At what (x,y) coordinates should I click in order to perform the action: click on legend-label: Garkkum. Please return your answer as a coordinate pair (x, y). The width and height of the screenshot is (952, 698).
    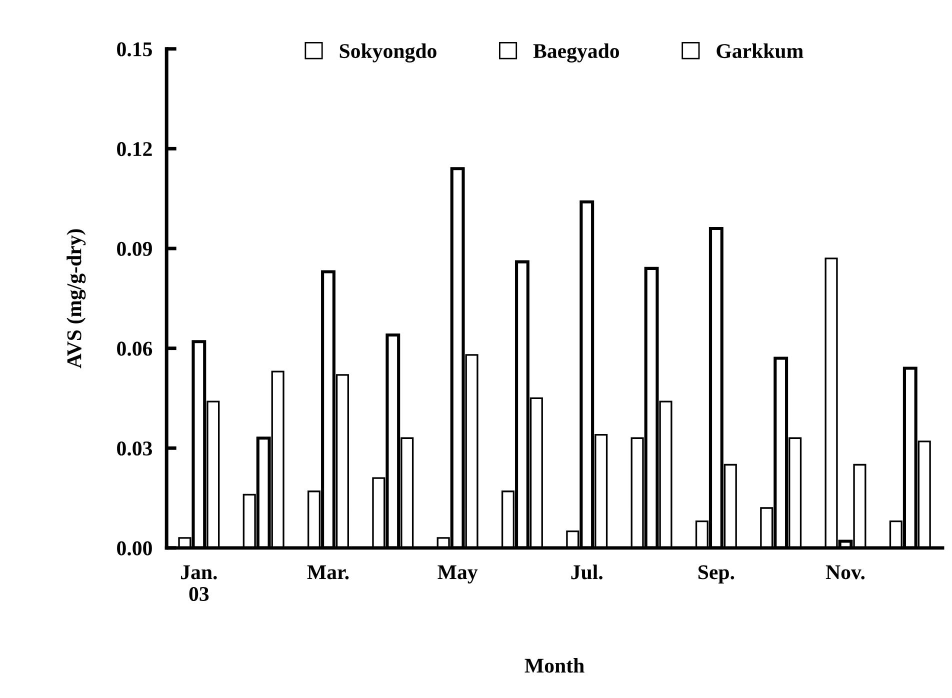
    Looking at the image, I should click on (760, 50).